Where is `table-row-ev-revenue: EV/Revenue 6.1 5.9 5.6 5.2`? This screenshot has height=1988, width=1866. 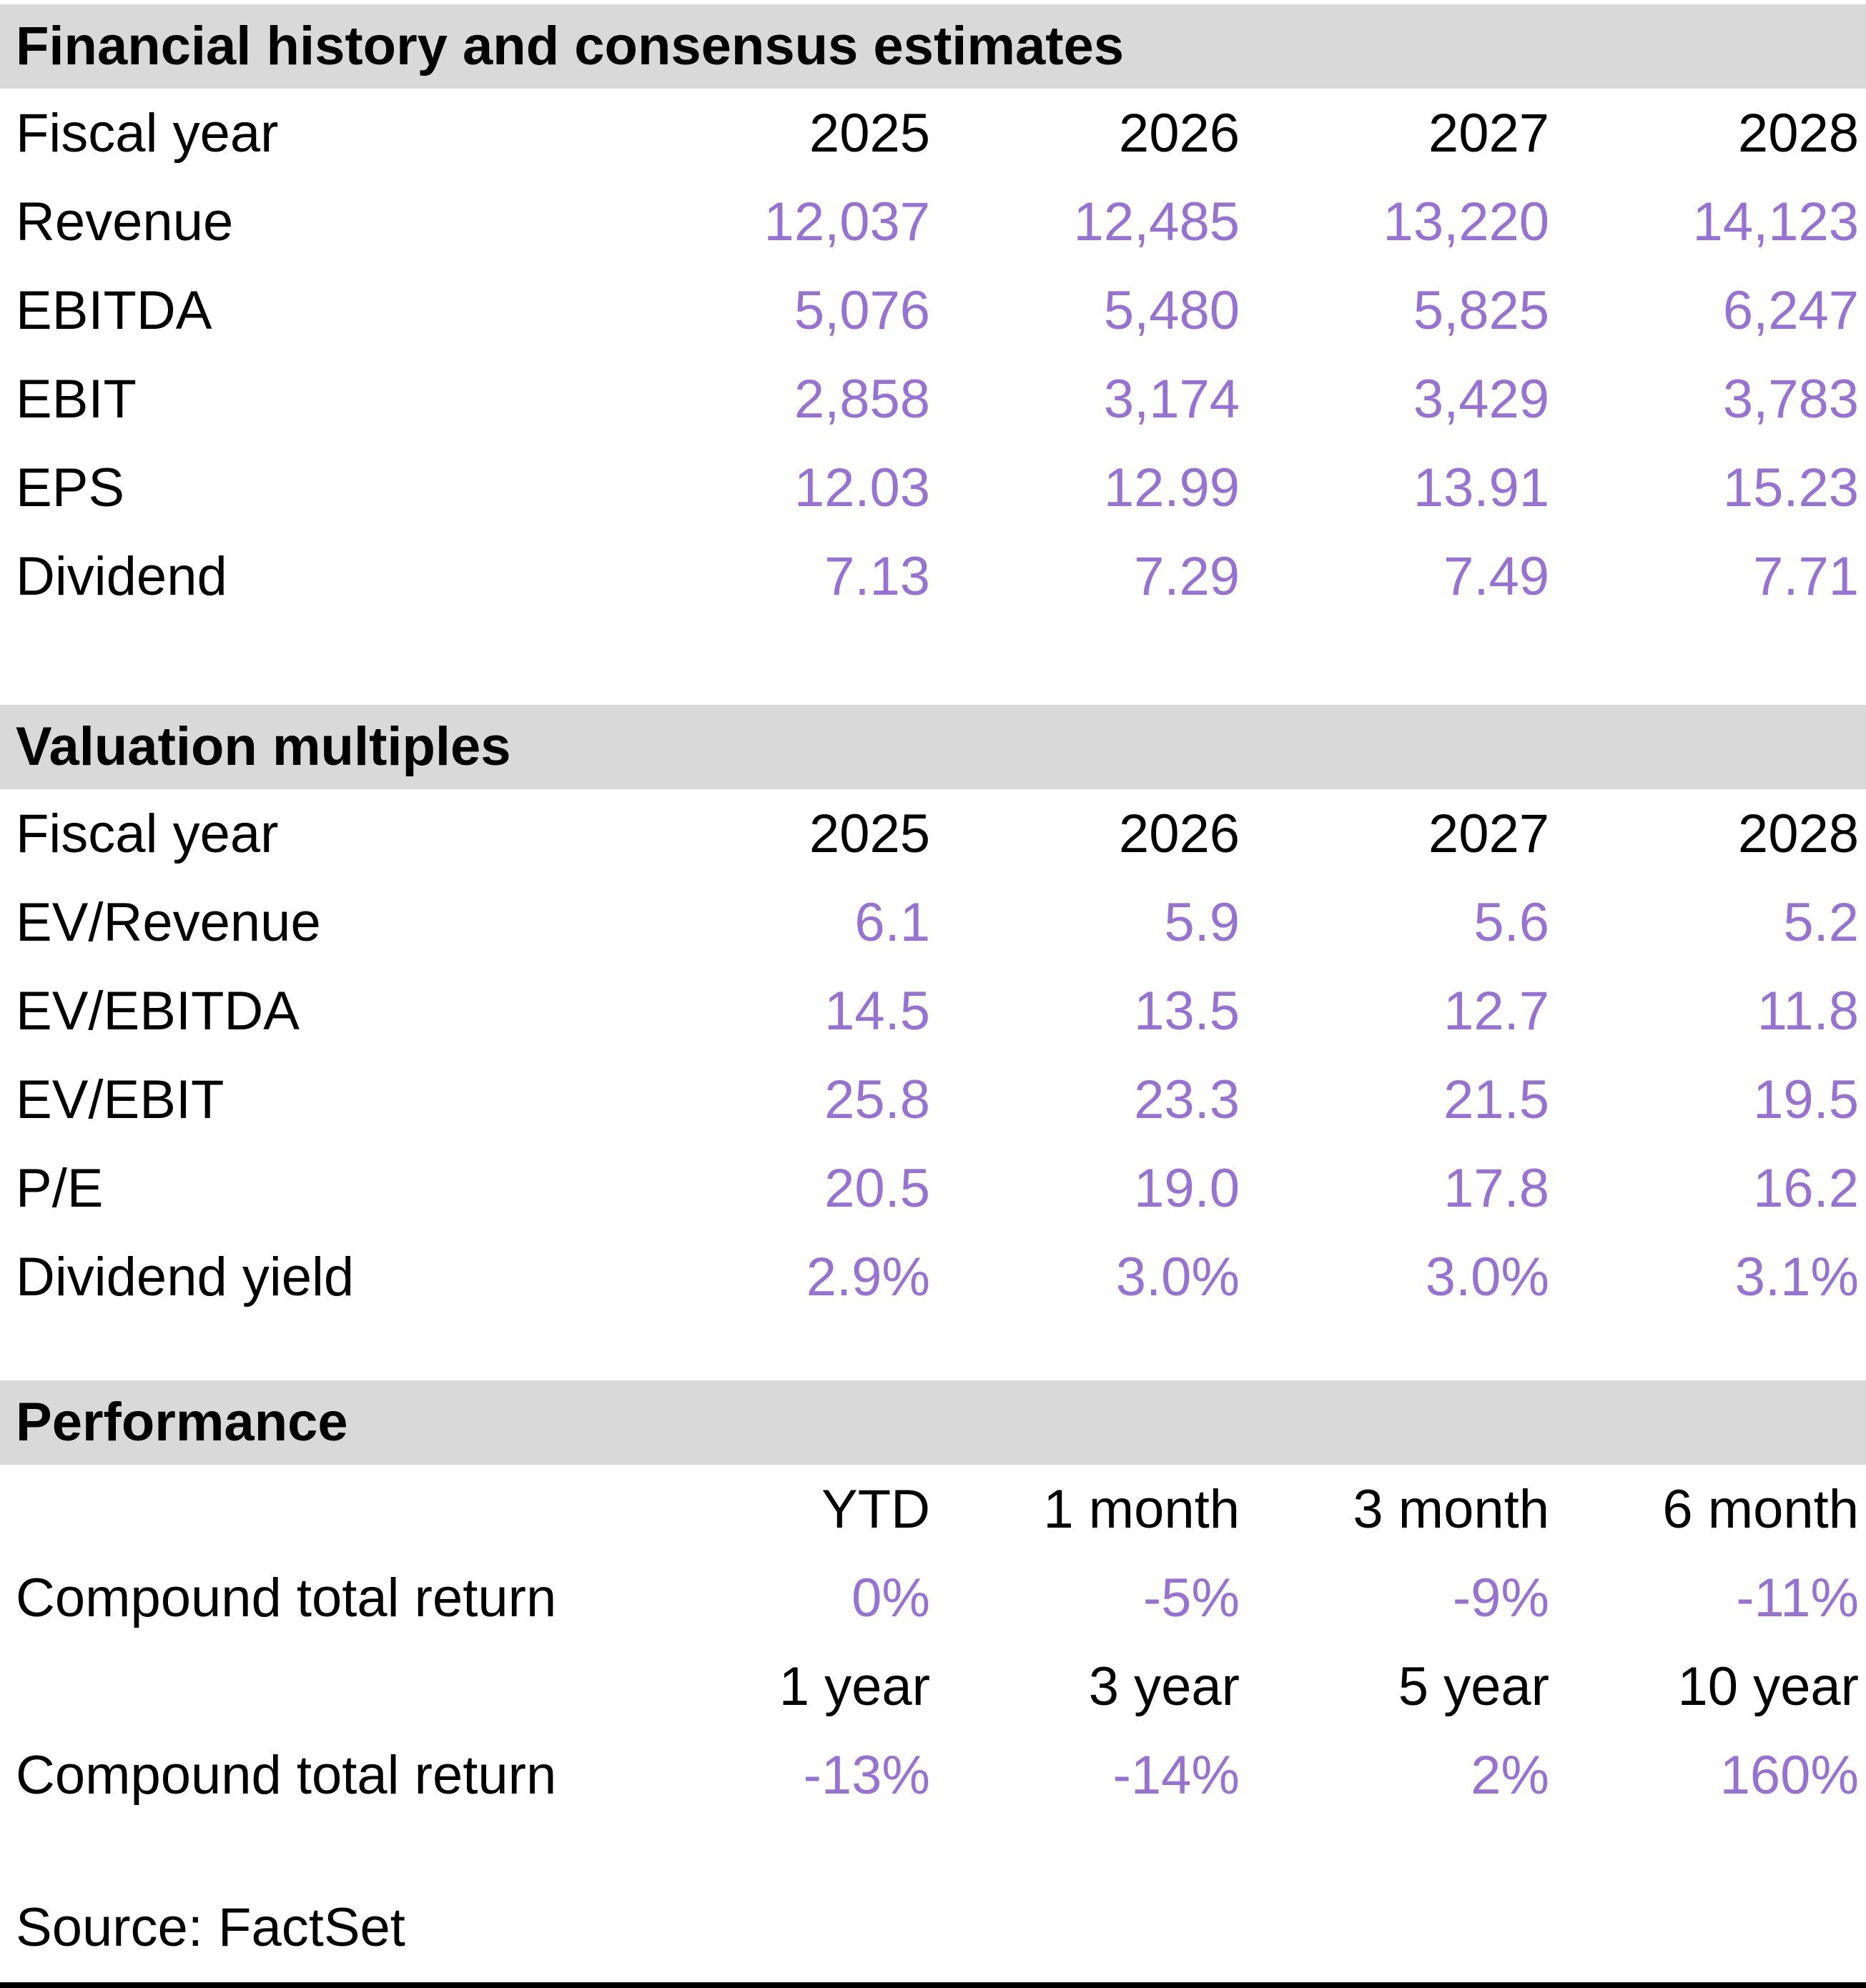
table-row-ev-revenue: EV/Revenue 6.1 5.9 5.6 5.2 is located at coordinates (937, 922).